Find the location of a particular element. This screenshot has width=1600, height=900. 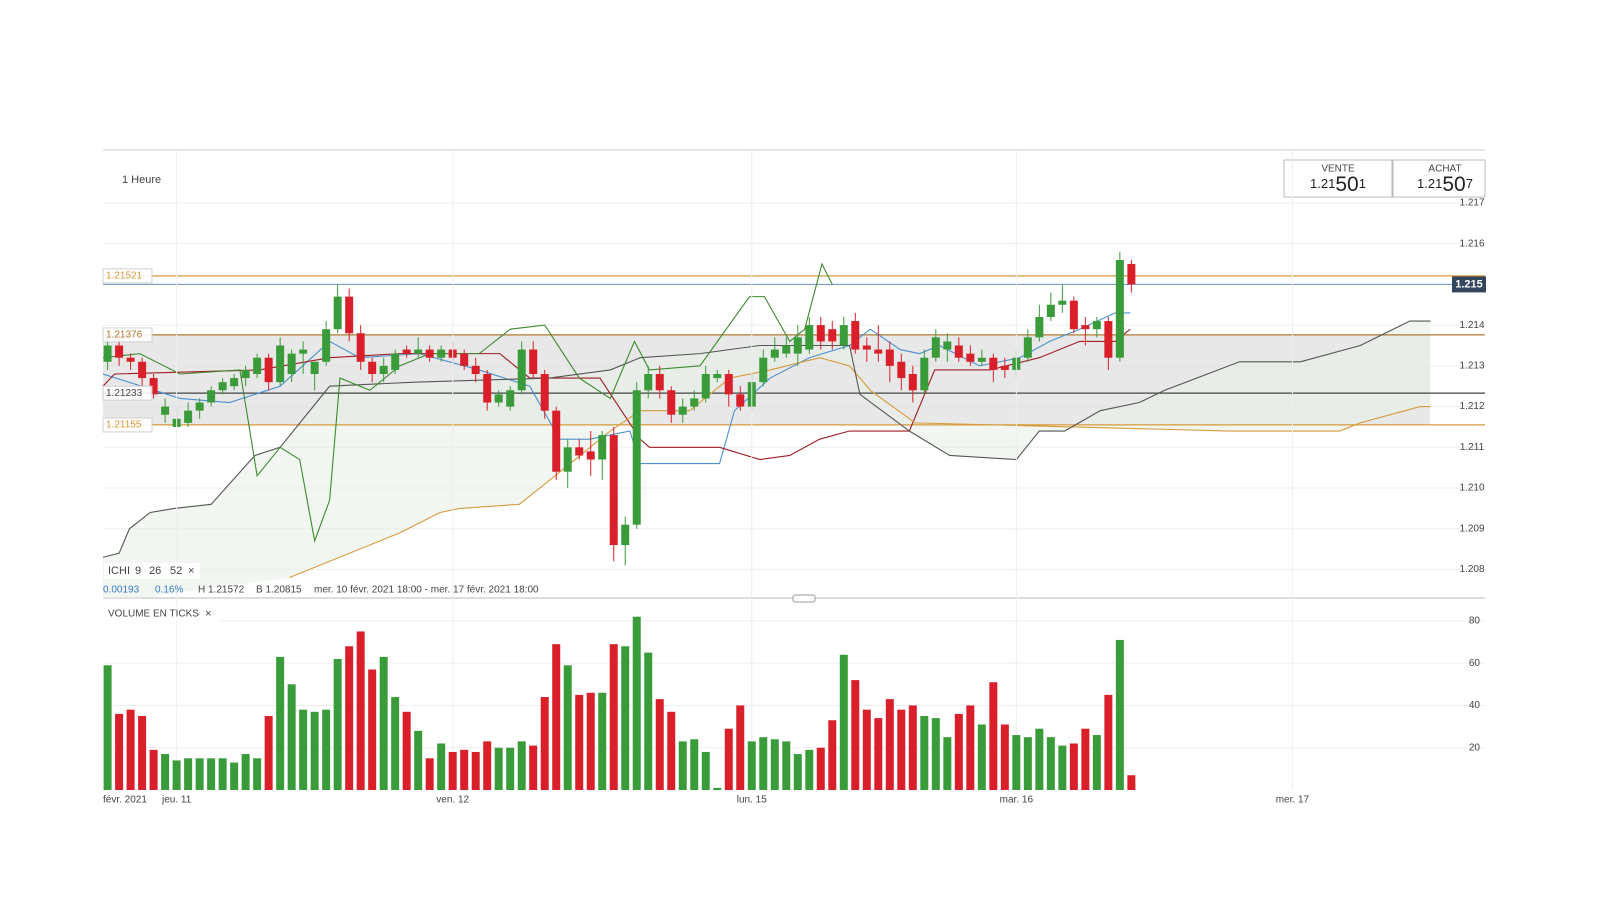

sell-box is located at coordinates (1338, 178).